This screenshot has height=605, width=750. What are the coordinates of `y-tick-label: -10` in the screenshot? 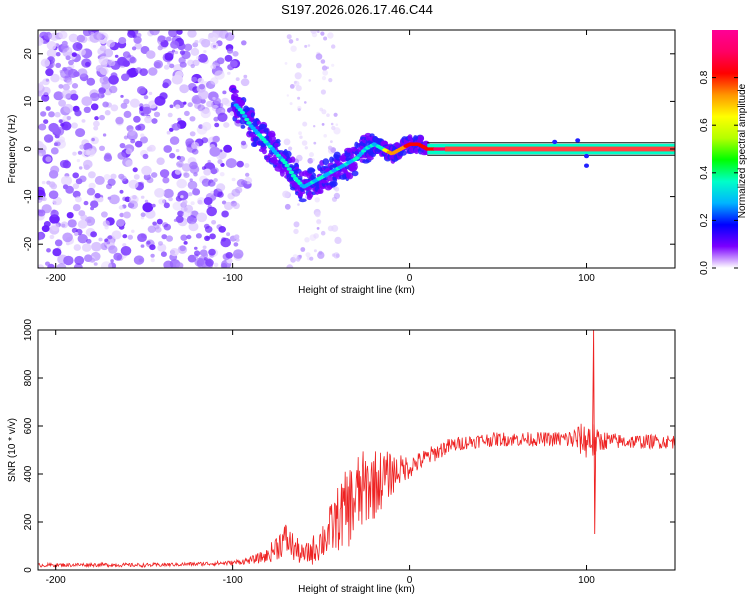 It's located at (28, 196).